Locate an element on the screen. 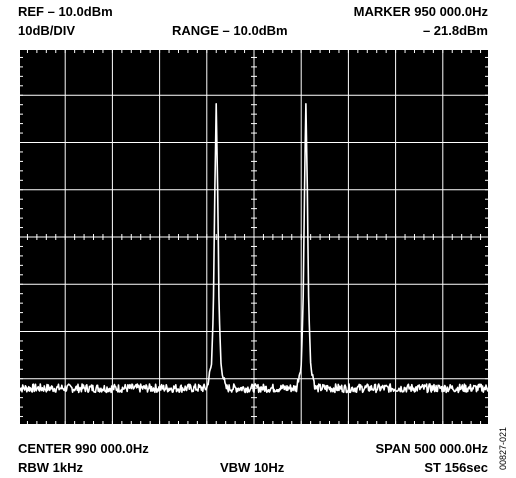 The width and height of the screenshot is (516, 478). figure-id: 00827-021 is located at coordinates (503, 448).